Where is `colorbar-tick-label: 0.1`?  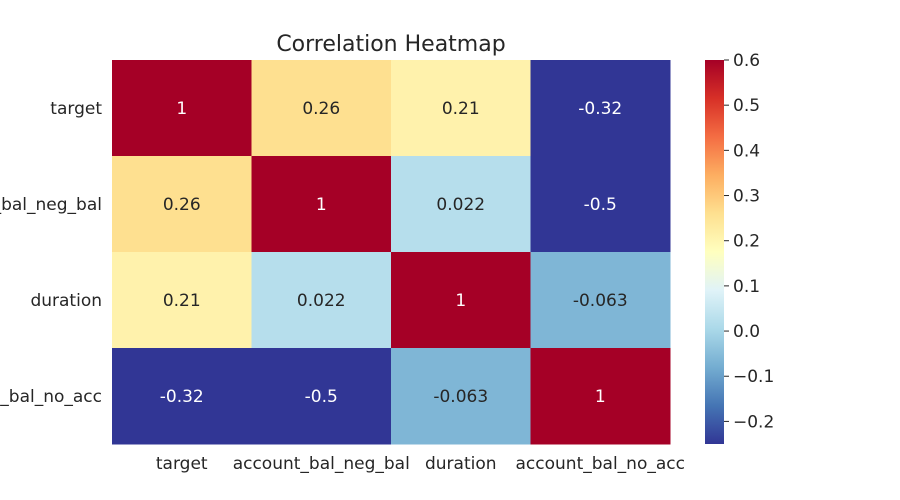
colorbar-tick-label: 0.1 is located at coordinates (746, 287).